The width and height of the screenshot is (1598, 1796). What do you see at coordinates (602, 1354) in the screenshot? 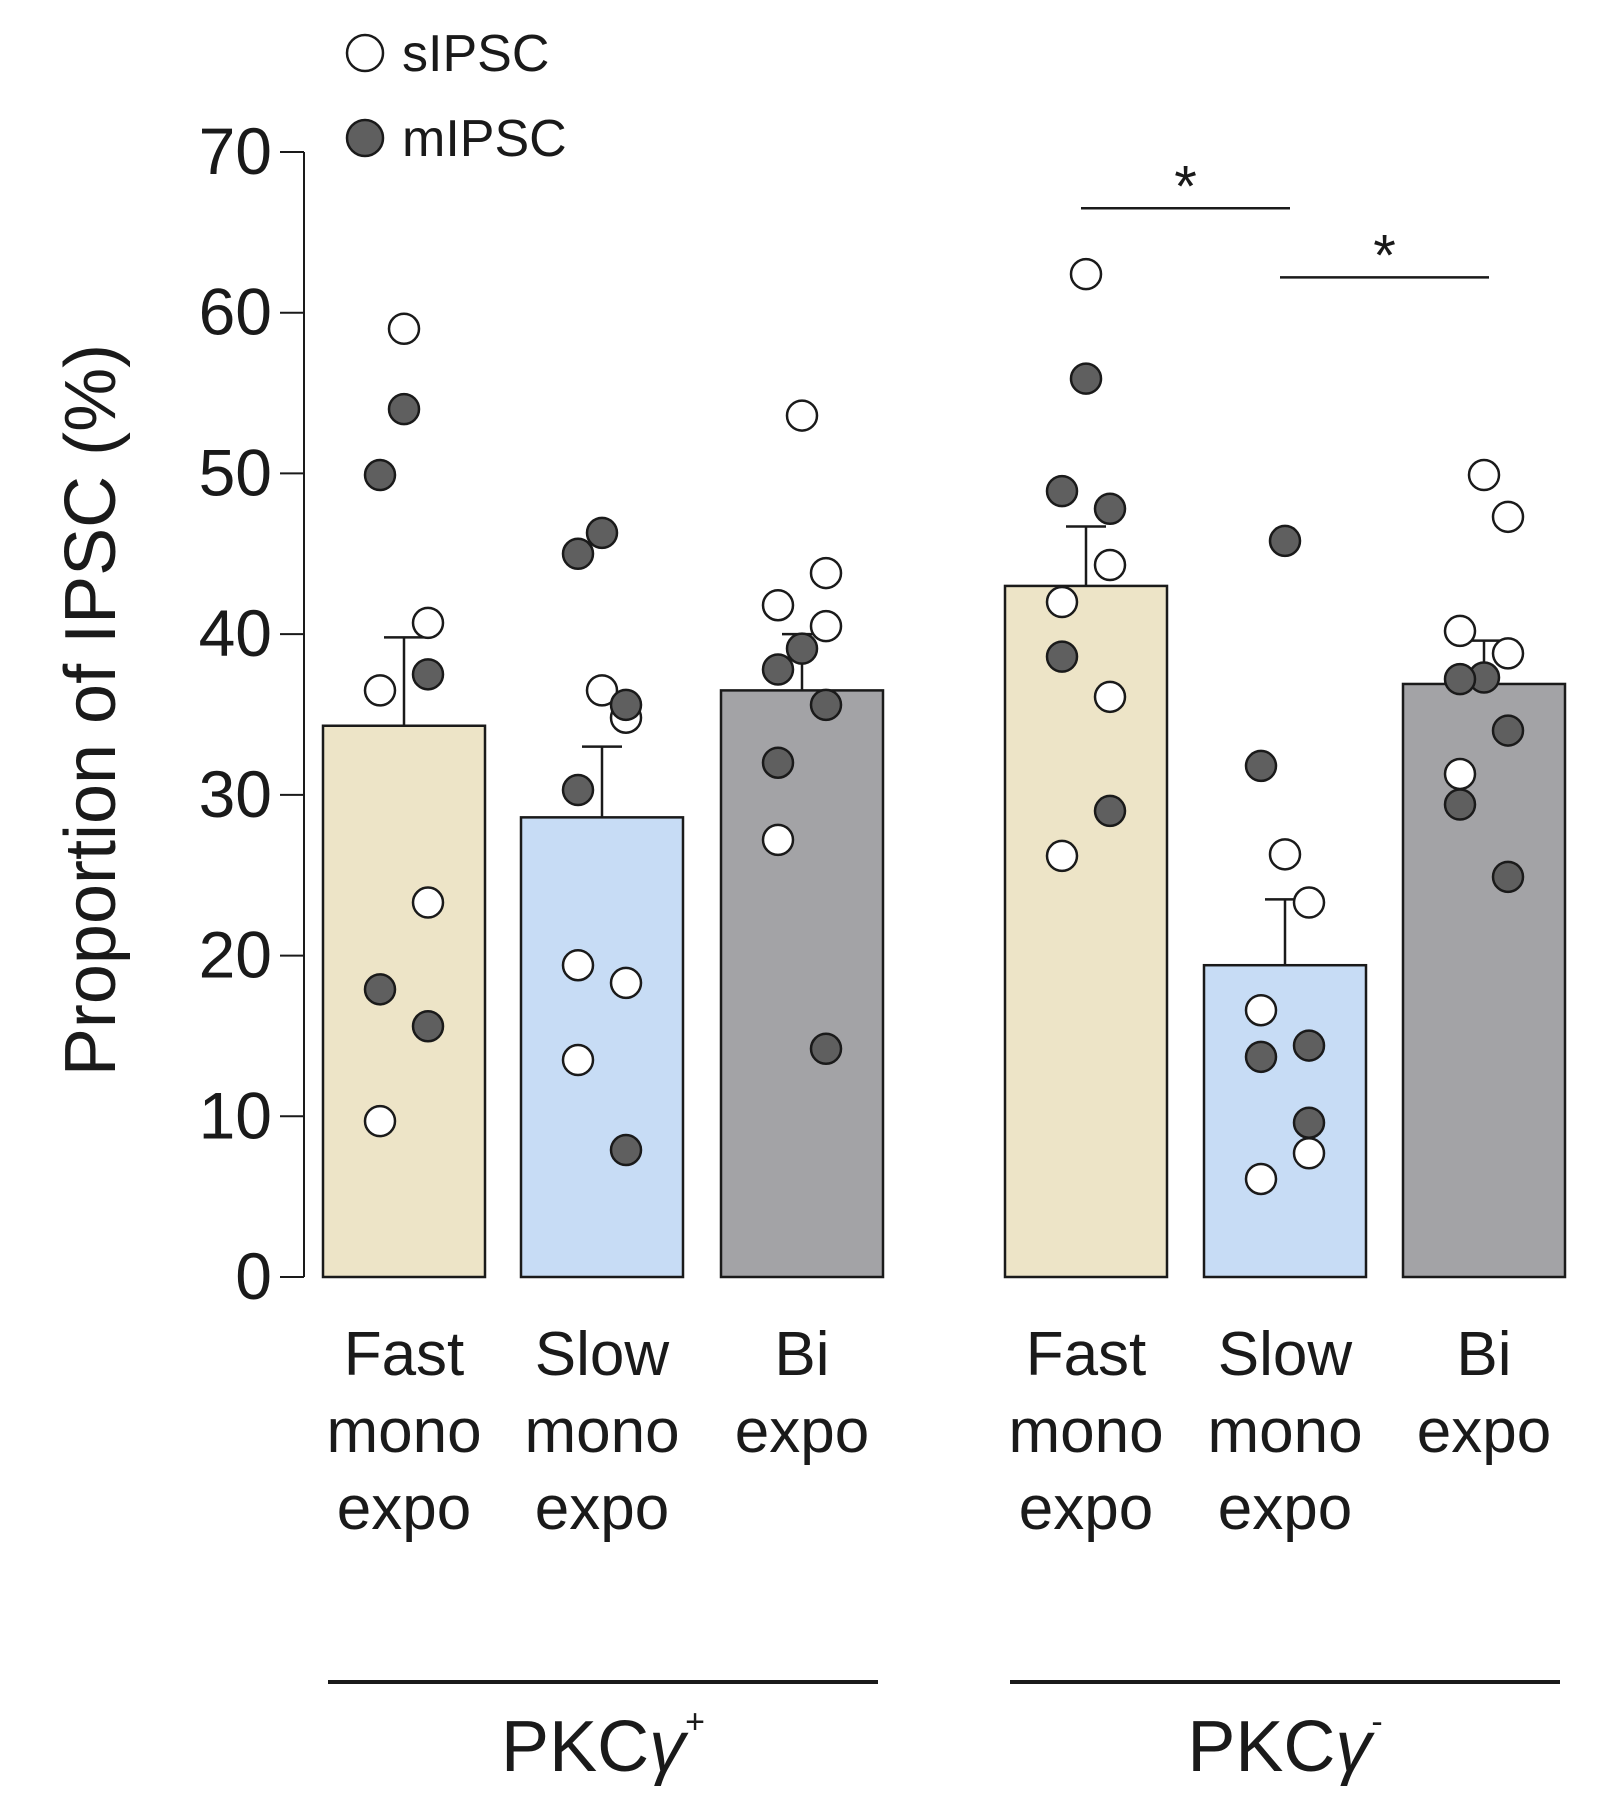
I see `category-label: Slow` at bounding box center [602, 1354].